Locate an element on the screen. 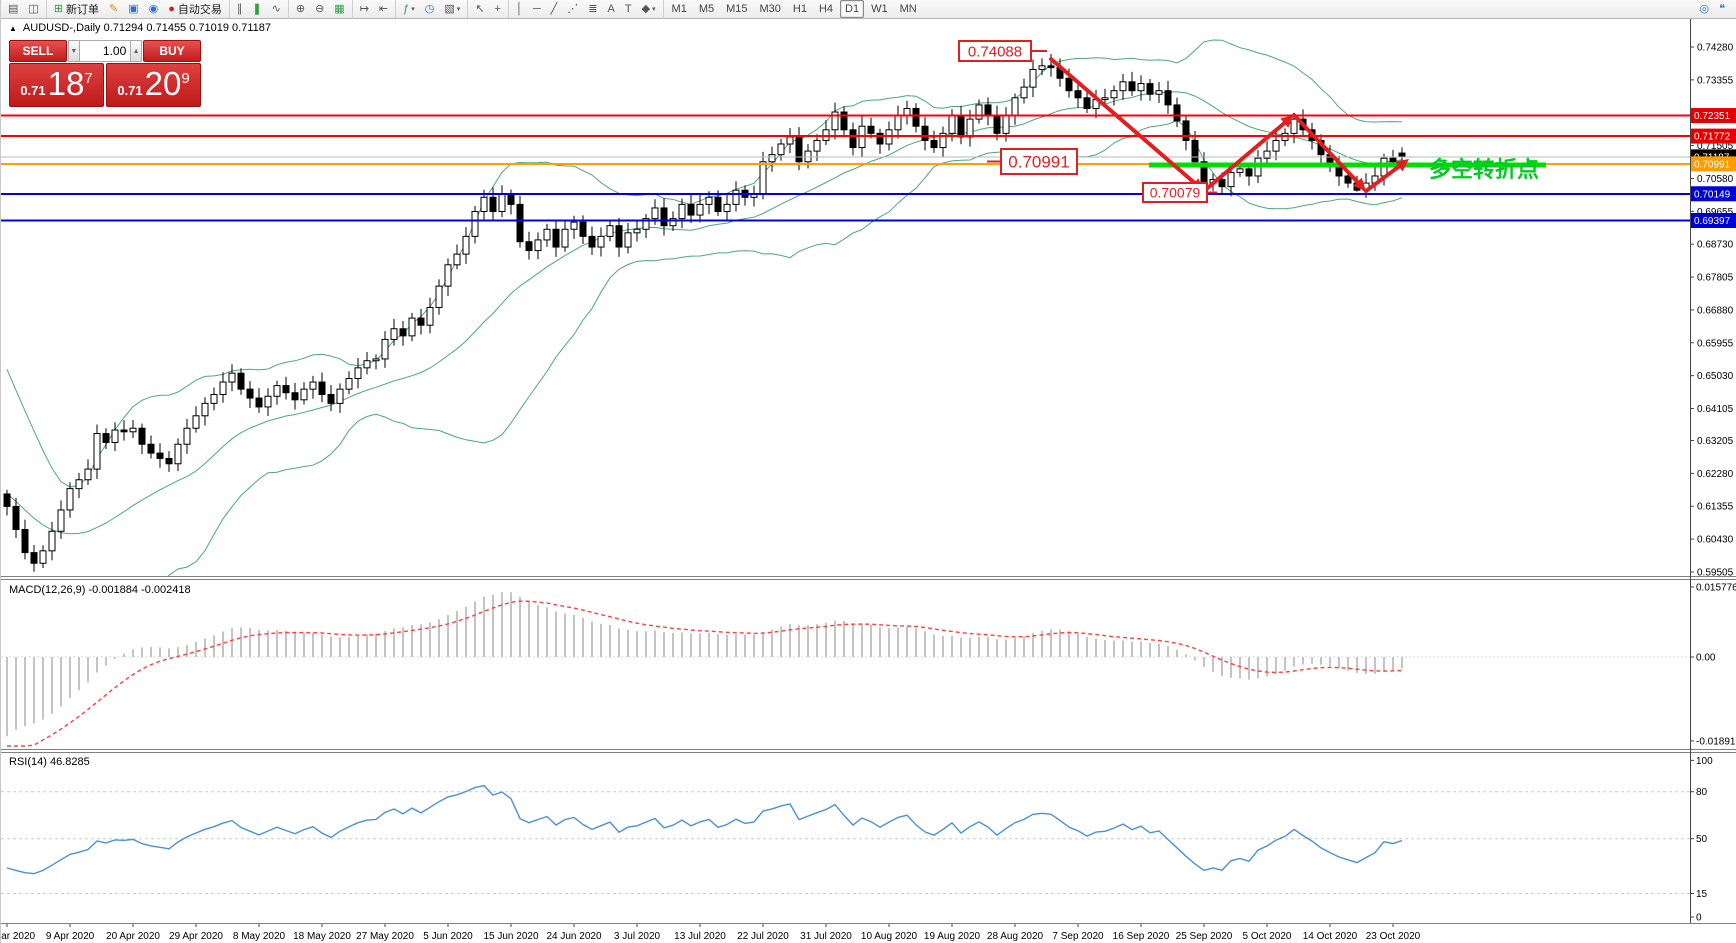 The image size is (1736, 943). new-chart-icon: ▤ is located at coordinates (13, 9).